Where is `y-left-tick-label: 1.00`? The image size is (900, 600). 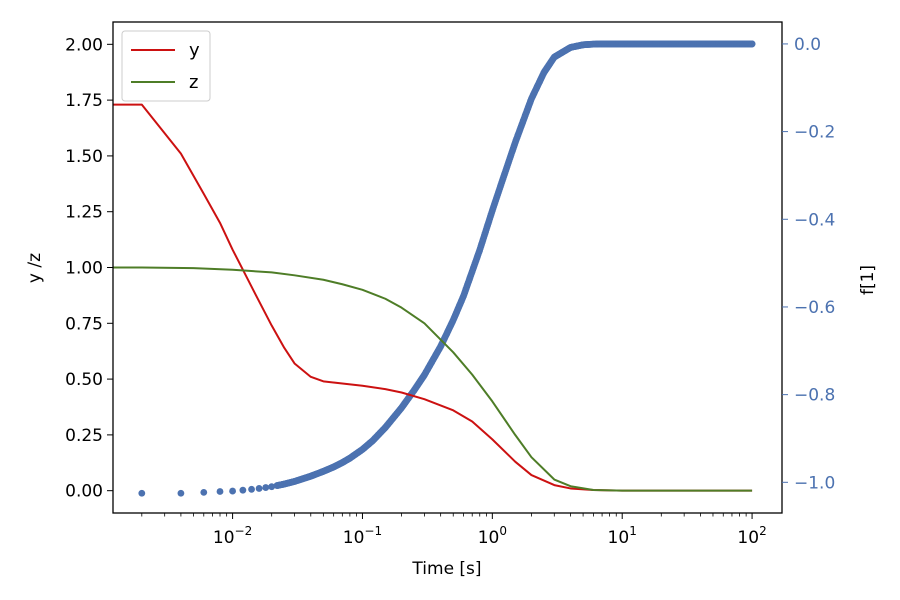 y-left-tick-label: 1.00 is located at coordinates (84, 269).